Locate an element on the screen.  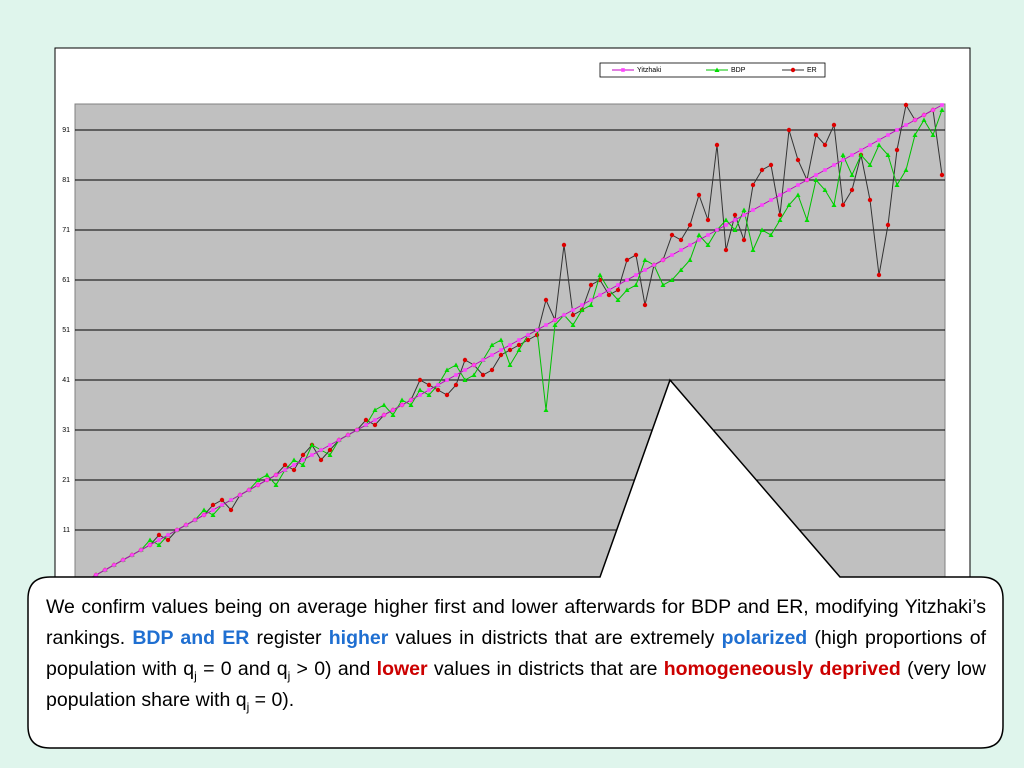
legend-marker is located at coordinates (717, 69).